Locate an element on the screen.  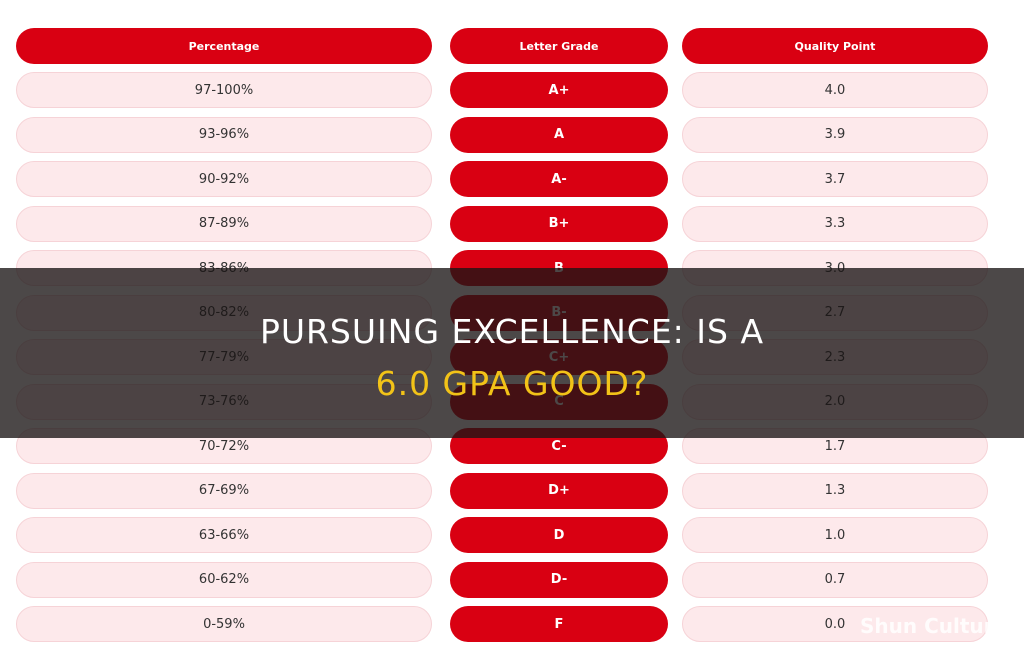
table-cell: 87-89% is located at coordinates (224, 223).